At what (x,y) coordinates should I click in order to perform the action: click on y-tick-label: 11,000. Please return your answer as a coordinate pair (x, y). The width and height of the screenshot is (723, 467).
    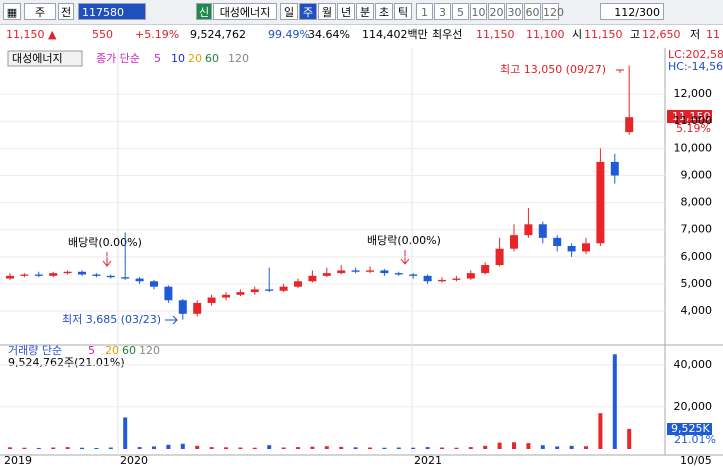
    Looking at the image, I should click on (693, 120).